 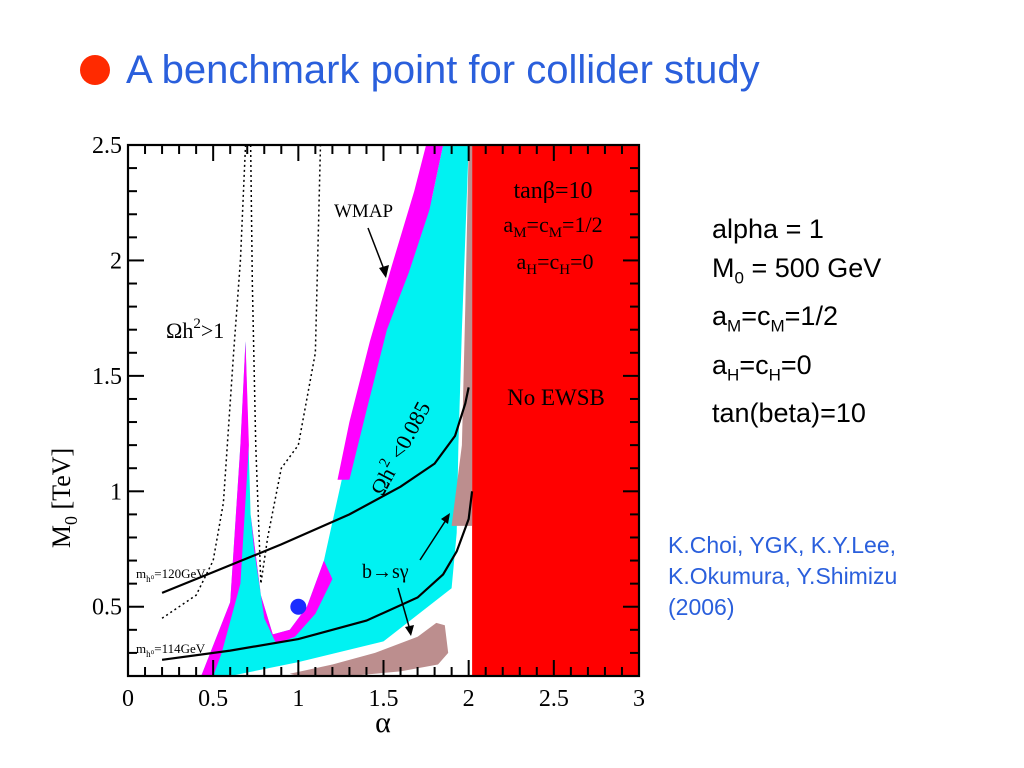 What do you see at coordinates (180, 648) in the screenshot?
I see `mh114-rest: =114GeV` at bounding box center [180, 648].